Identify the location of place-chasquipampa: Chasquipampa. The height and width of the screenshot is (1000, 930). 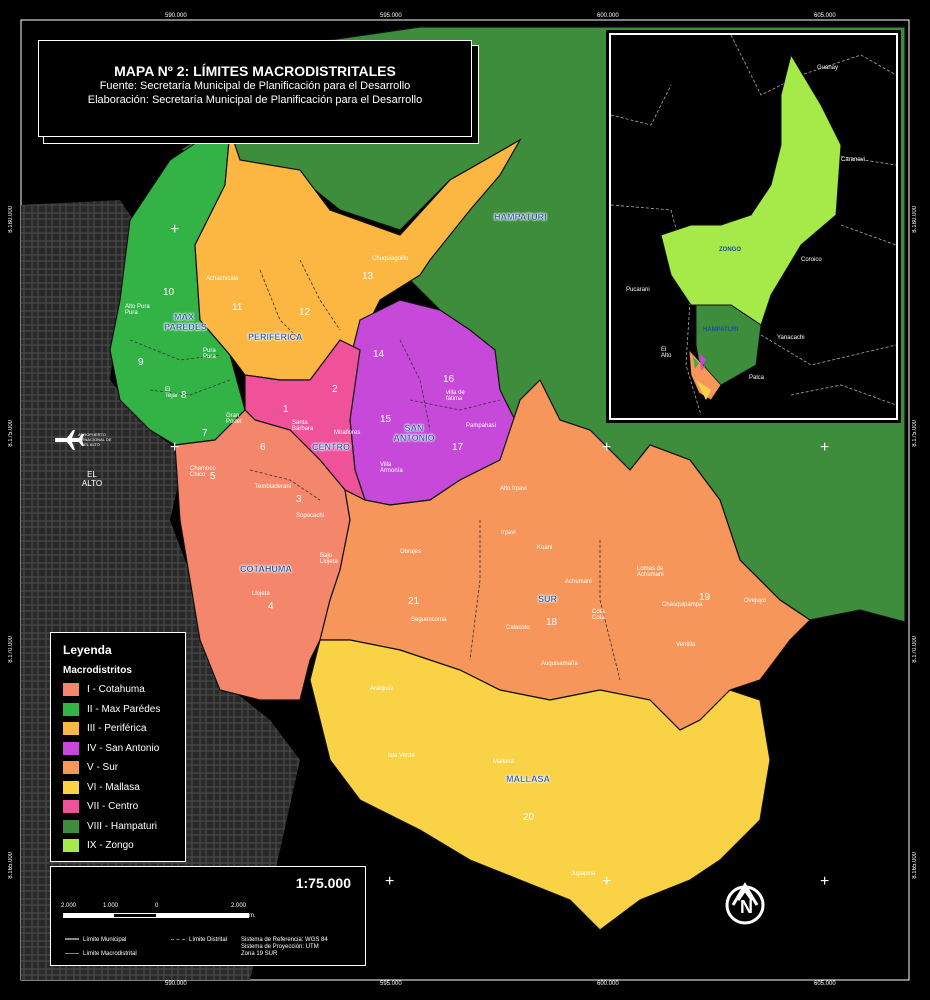
(682, 605).